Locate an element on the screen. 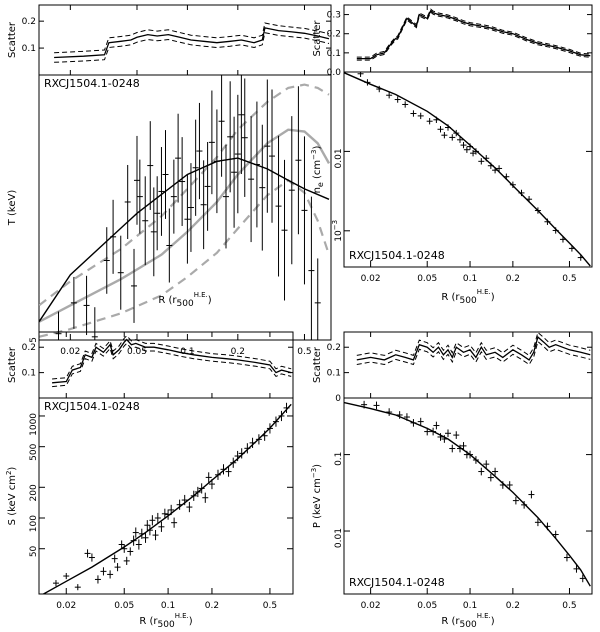 The width and height of the screenshot is (600, 632). scatter-lower-band-T is located at coordinates (192, 47).